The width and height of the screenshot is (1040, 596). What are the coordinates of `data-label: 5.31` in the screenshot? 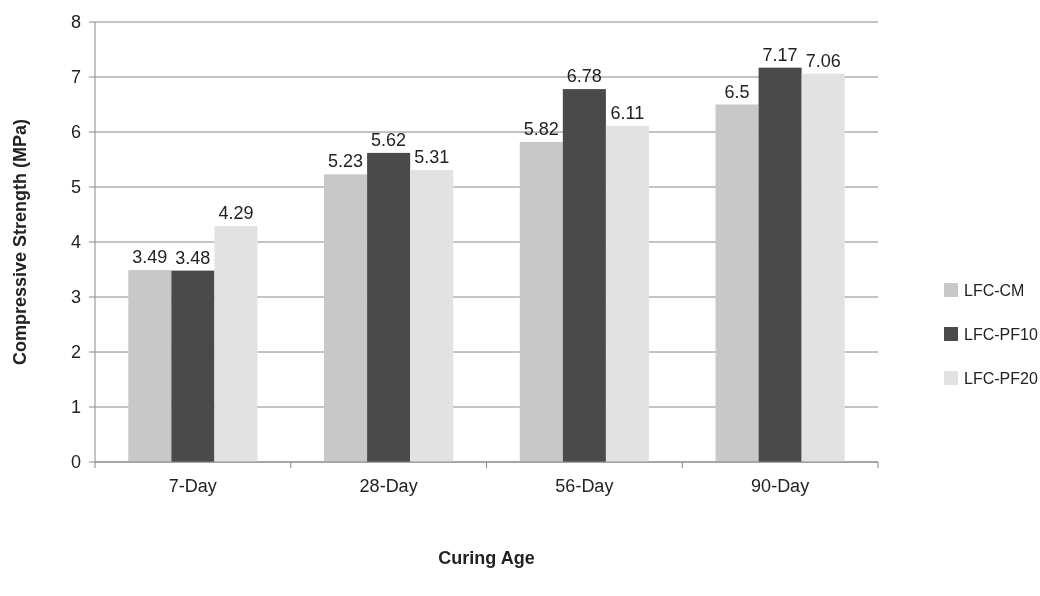 It's located at (432, 156).